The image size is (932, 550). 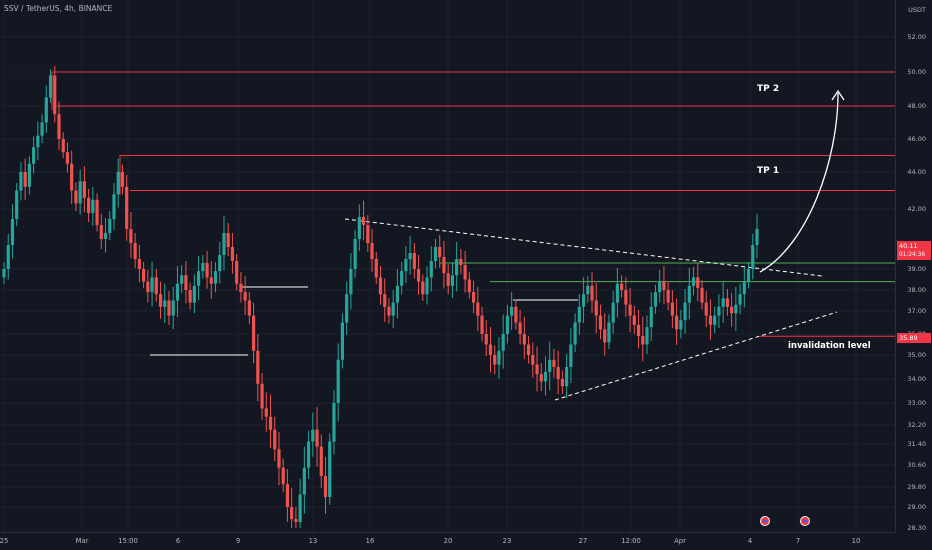 I want to click on time-tick-label: 20, so click(x=448, y=541).